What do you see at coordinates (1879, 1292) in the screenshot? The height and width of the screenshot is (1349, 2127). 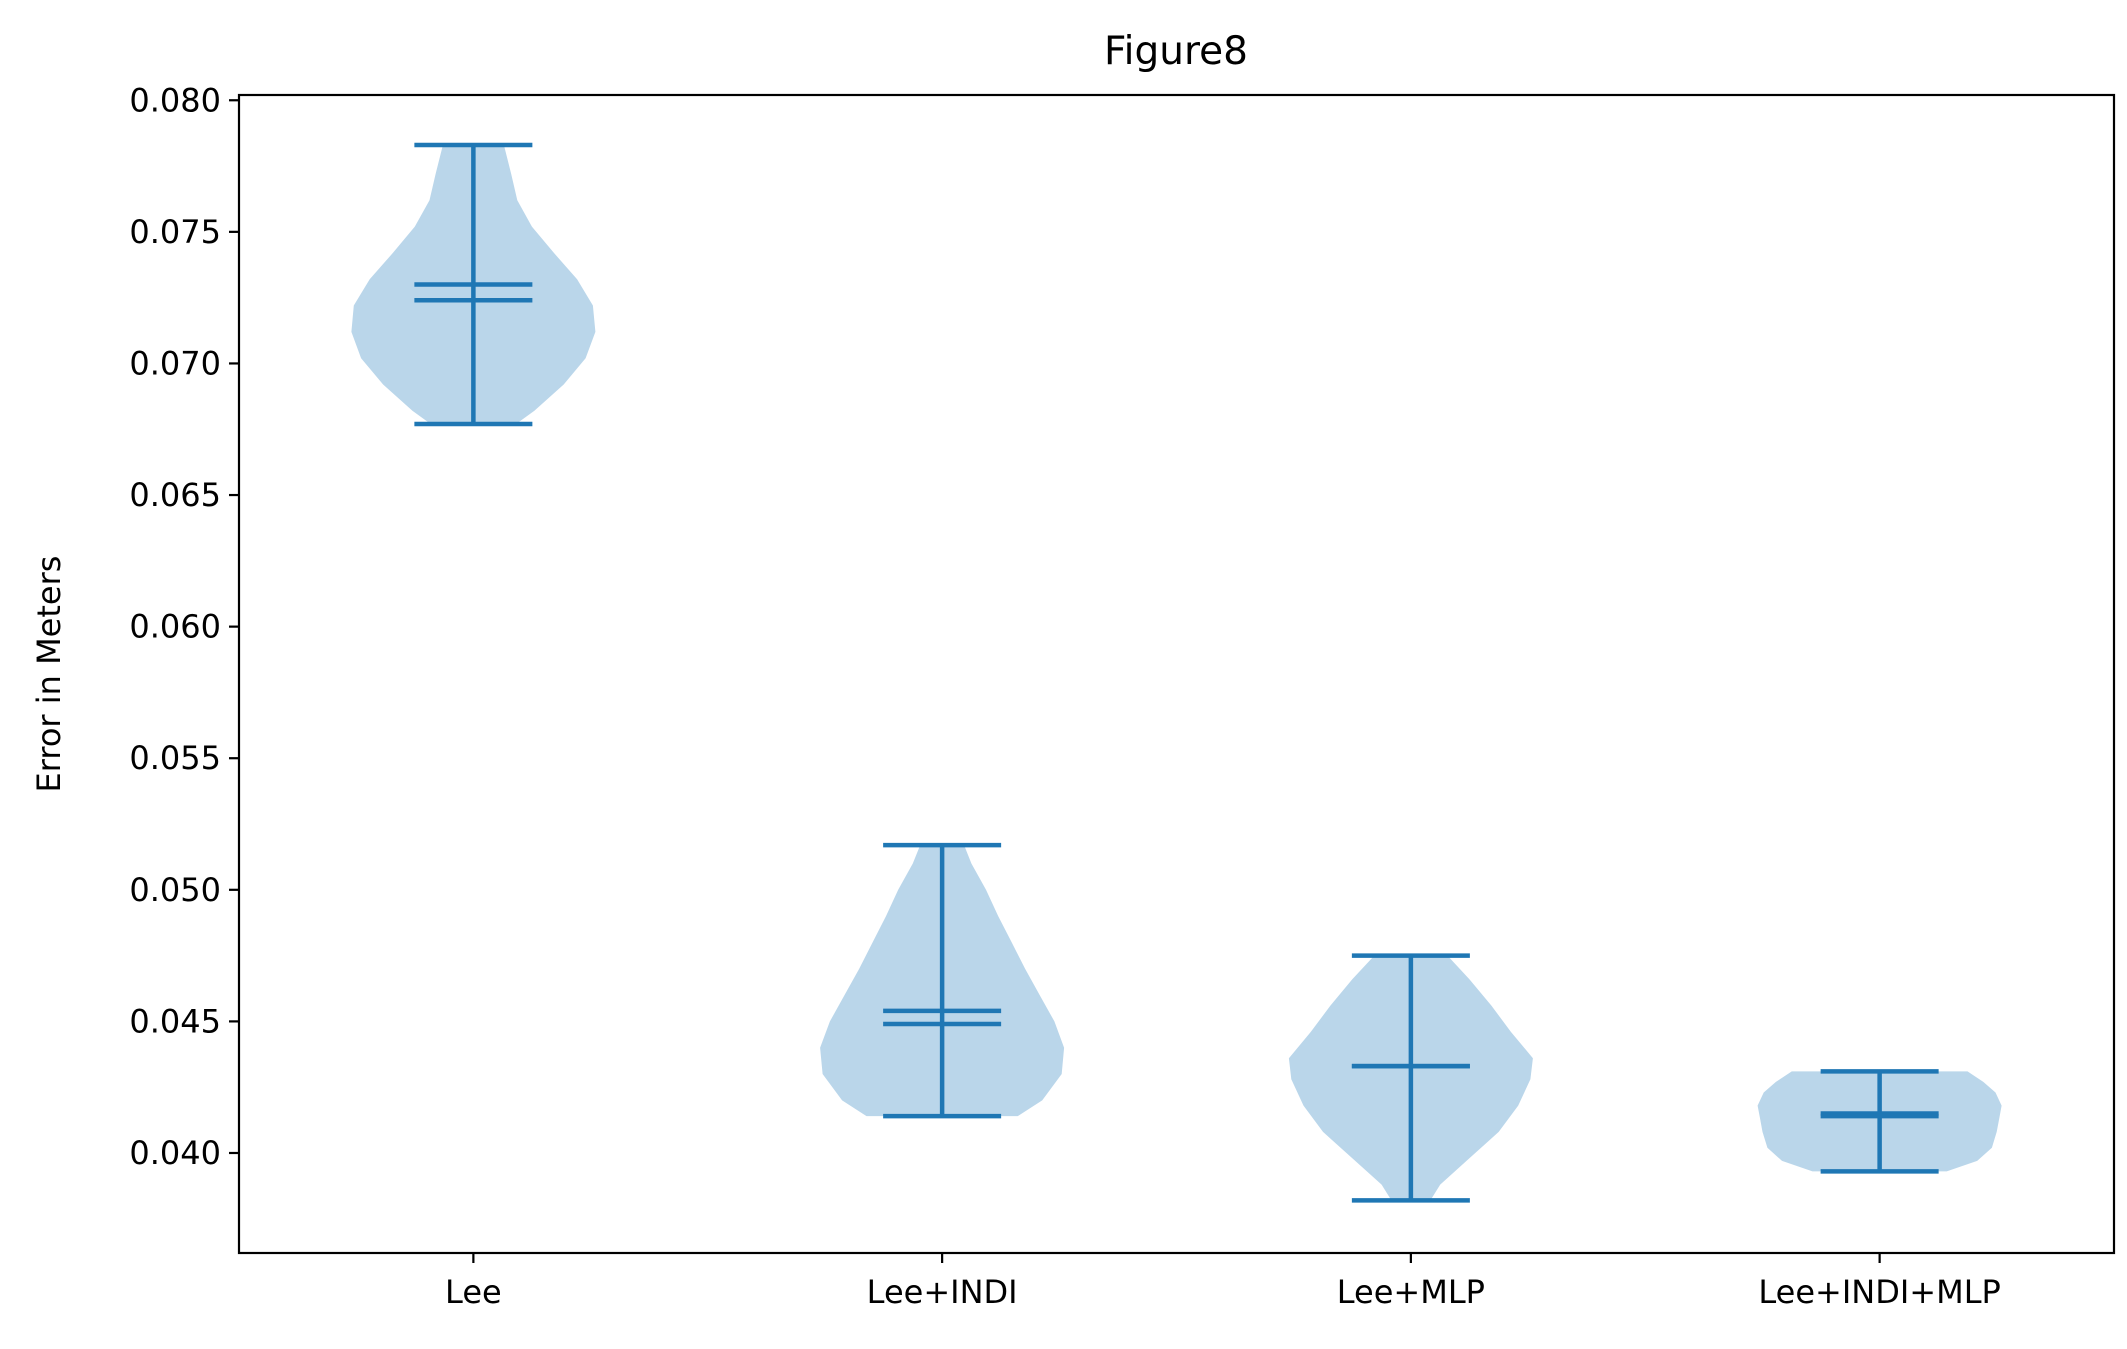 I see `x-tick-label: Lee+INDI+MLP` at bounding box center [1879, 1292].